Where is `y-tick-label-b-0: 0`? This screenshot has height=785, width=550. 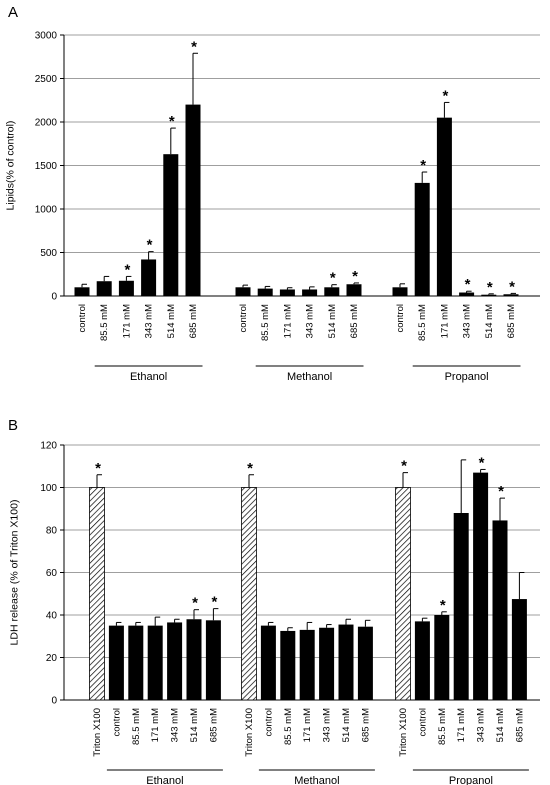
y-tick-label-b-0: 0 is located at coordinates (54, 701).